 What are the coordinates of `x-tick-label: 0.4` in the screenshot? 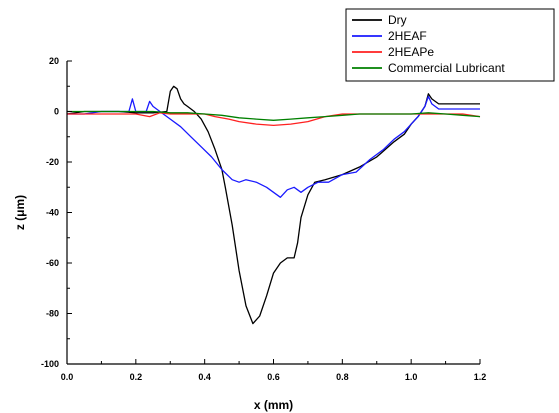 It's located at (204, 377).